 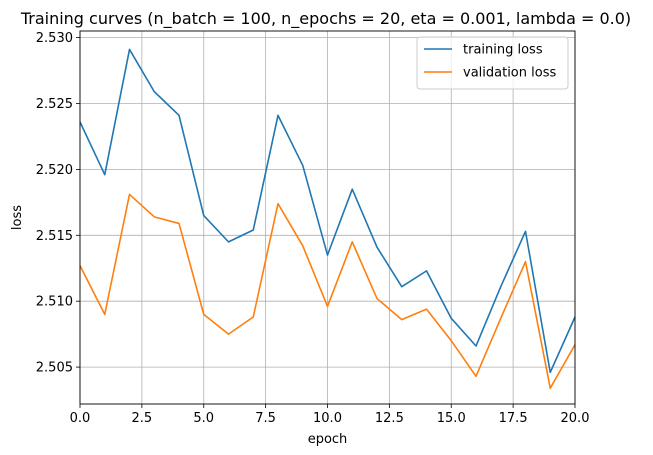 I want to click on x-tick-label: 20.0, so click(x=575, y=418).